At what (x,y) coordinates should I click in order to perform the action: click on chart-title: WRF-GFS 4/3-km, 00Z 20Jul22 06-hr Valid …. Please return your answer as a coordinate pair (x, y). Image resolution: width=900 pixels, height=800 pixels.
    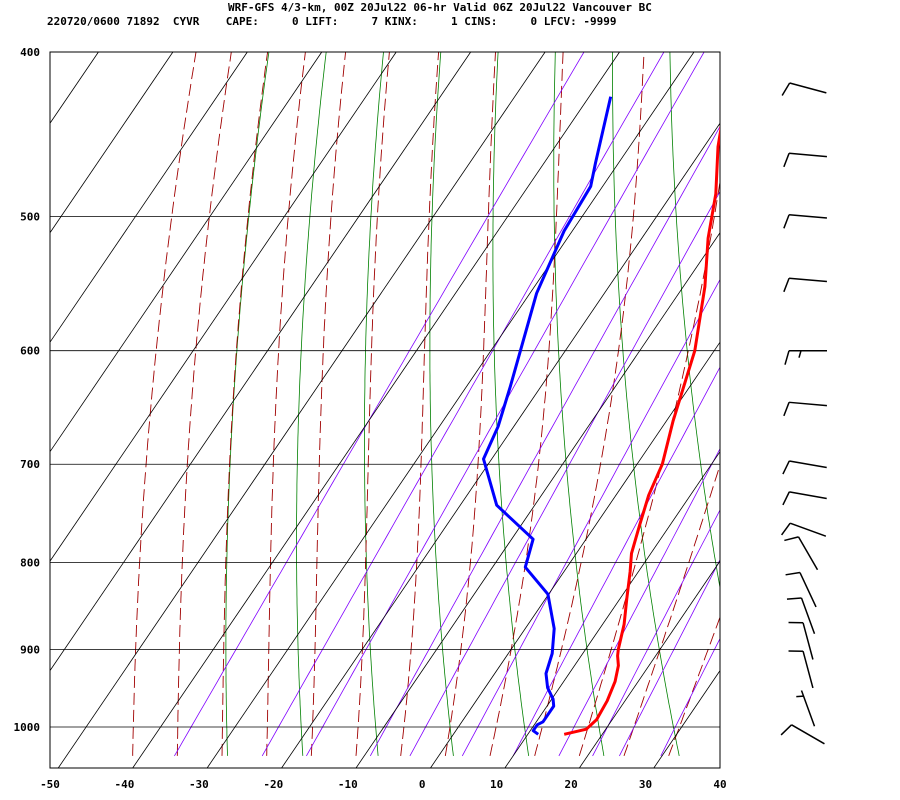
    Looking at the image, I should click on (440, 7).